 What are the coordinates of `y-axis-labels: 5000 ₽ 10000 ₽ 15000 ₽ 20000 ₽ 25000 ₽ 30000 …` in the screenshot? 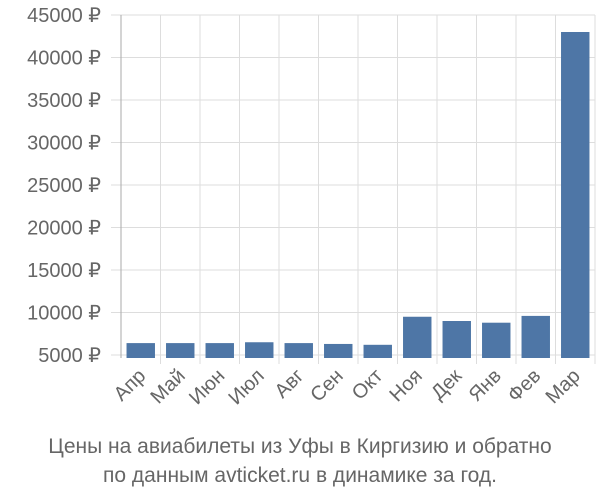 It's located at (64, 186).